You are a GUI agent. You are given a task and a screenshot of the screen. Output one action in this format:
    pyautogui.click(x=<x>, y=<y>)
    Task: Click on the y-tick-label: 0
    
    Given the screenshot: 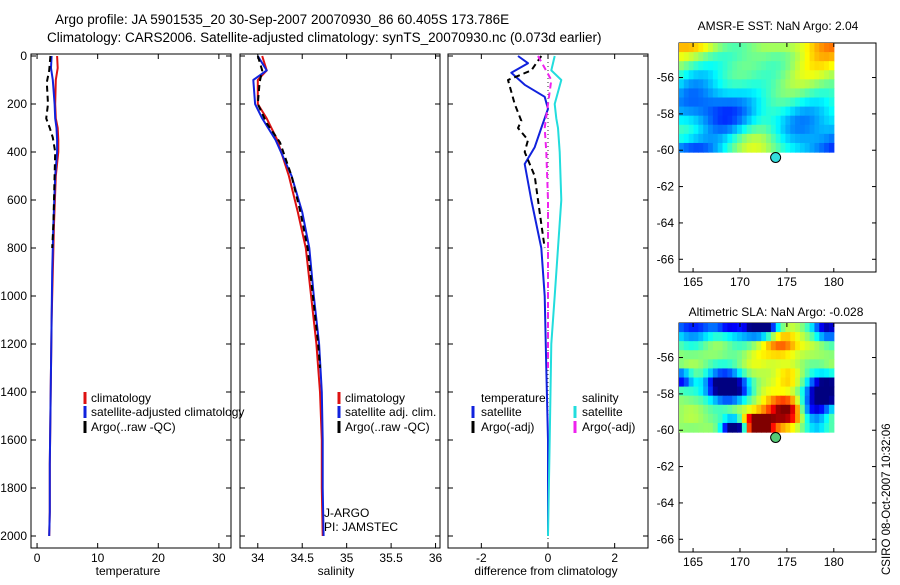 What is the action you would take?
    pyautogui.click(x=23, y=56)
    